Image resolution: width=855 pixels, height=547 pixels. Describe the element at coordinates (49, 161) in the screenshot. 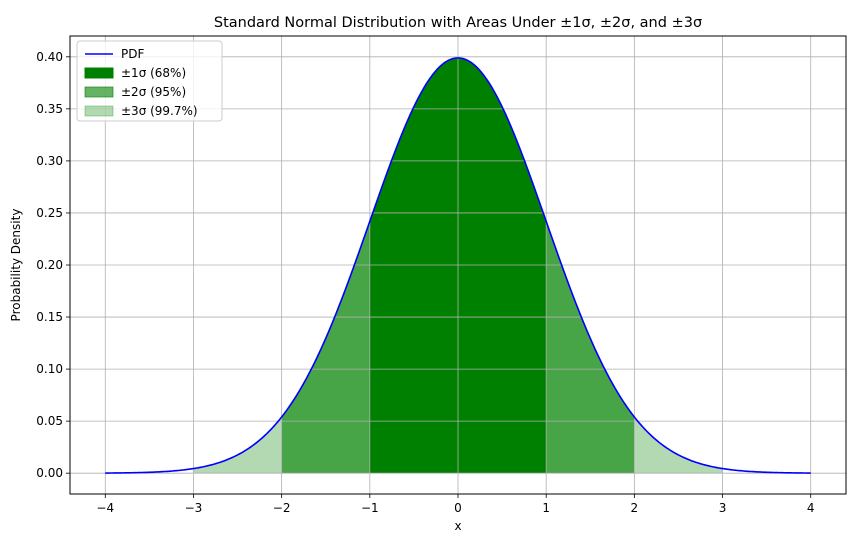

I see `y-tick-label: 0.30` at that location.